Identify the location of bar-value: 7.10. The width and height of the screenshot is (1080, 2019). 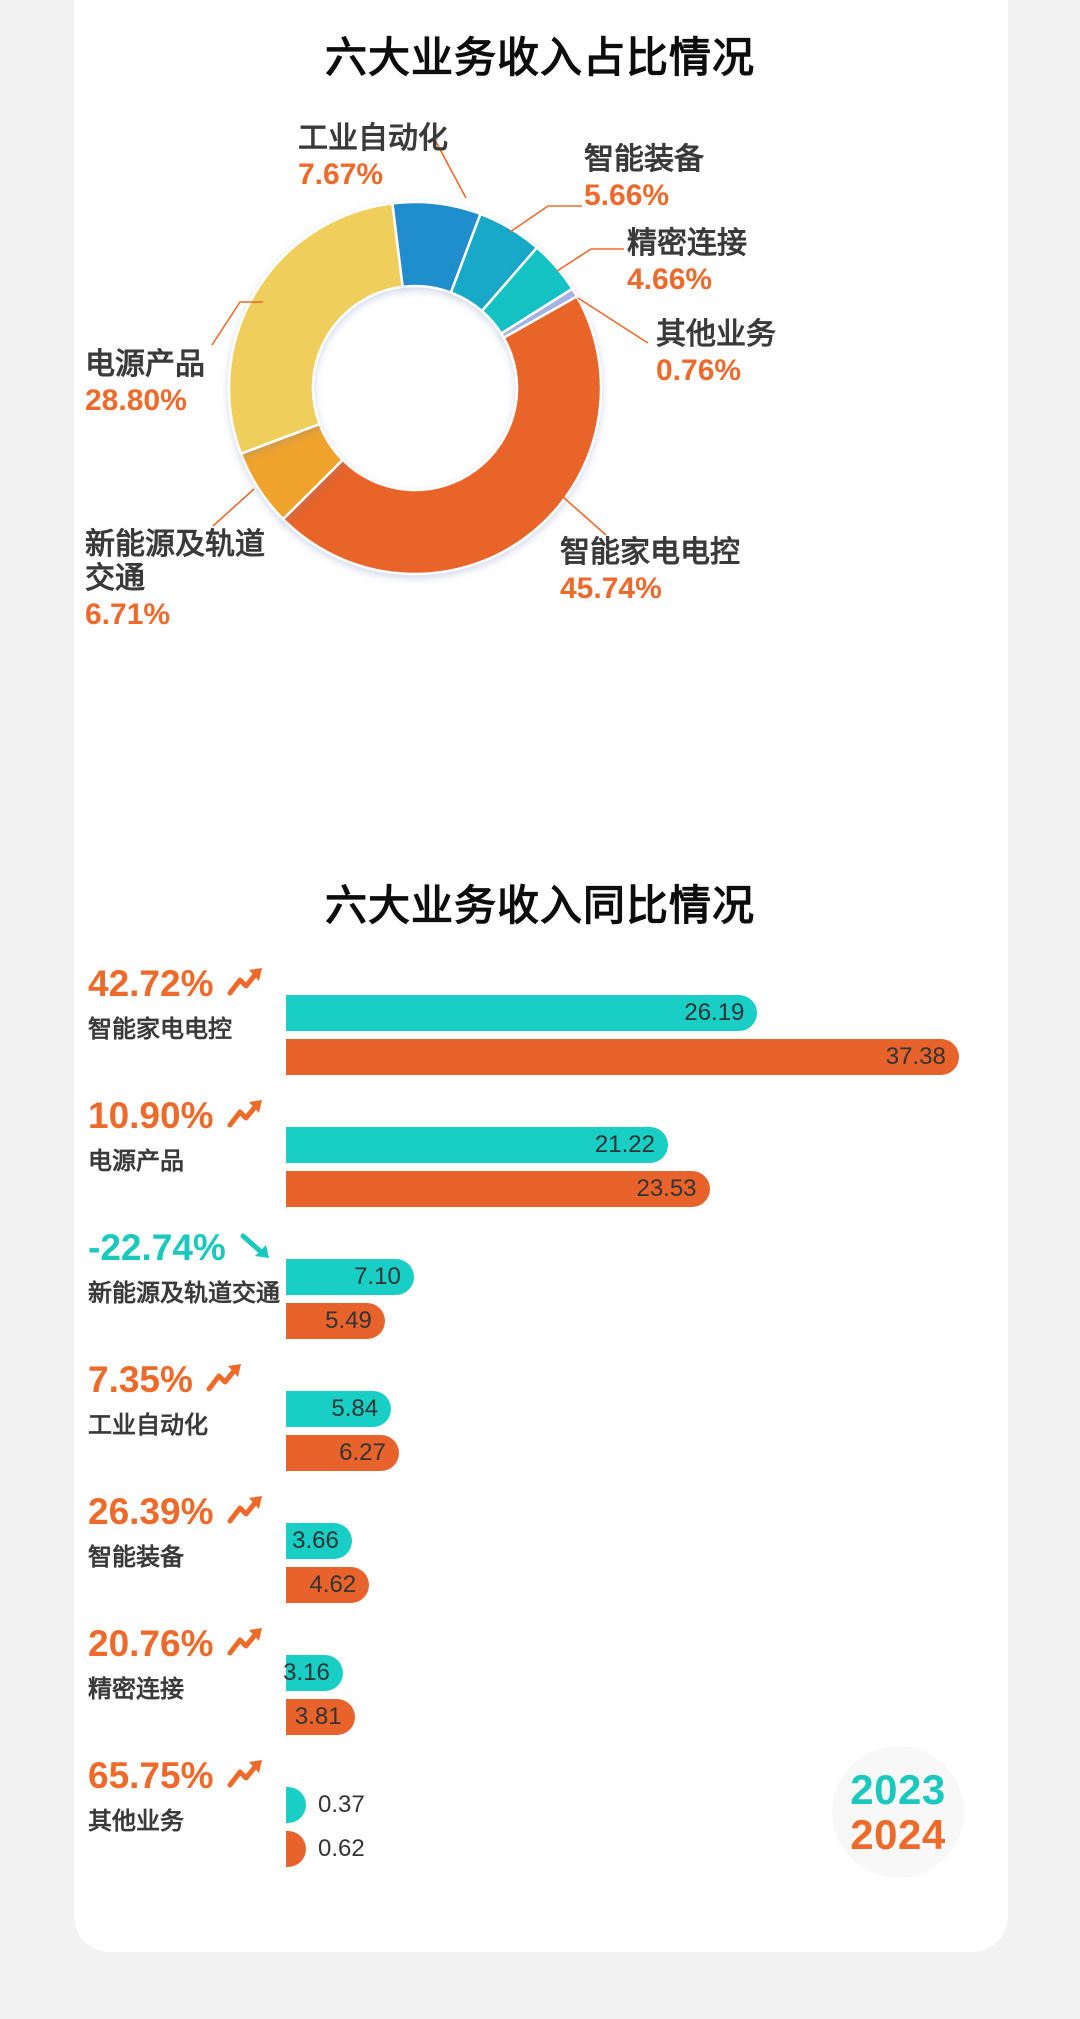
(377, 1276).